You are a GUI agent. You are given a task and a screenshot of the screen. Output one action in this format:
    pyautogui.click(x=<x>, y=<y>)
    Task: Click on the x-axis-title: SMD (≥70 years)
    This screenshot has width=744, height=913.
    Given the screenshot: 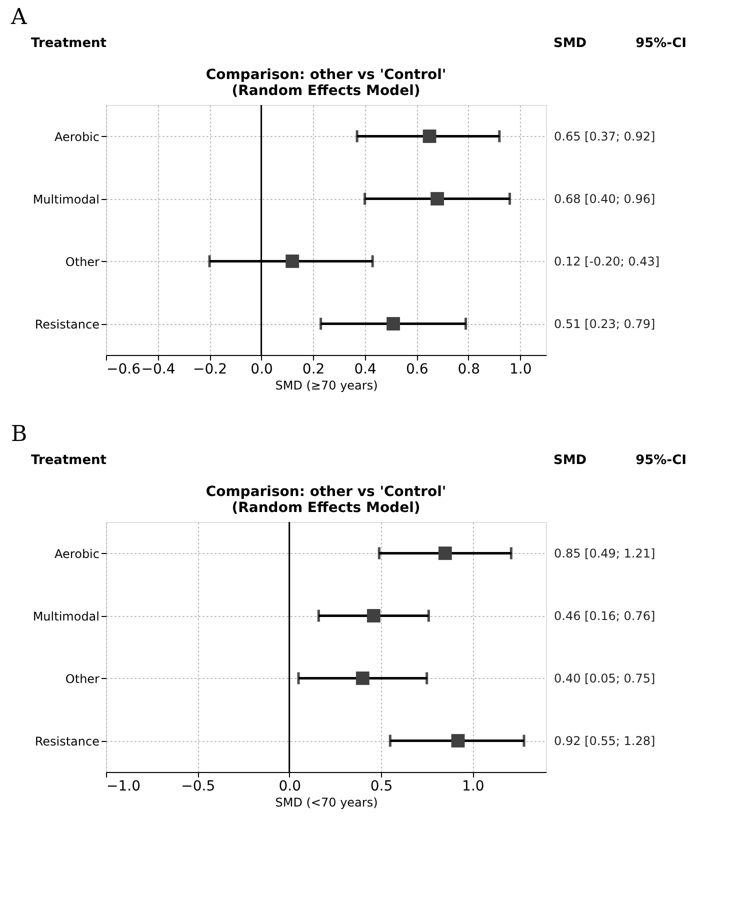 What is the action you would take?
    pyautogui.click(x=326, y=385)
    